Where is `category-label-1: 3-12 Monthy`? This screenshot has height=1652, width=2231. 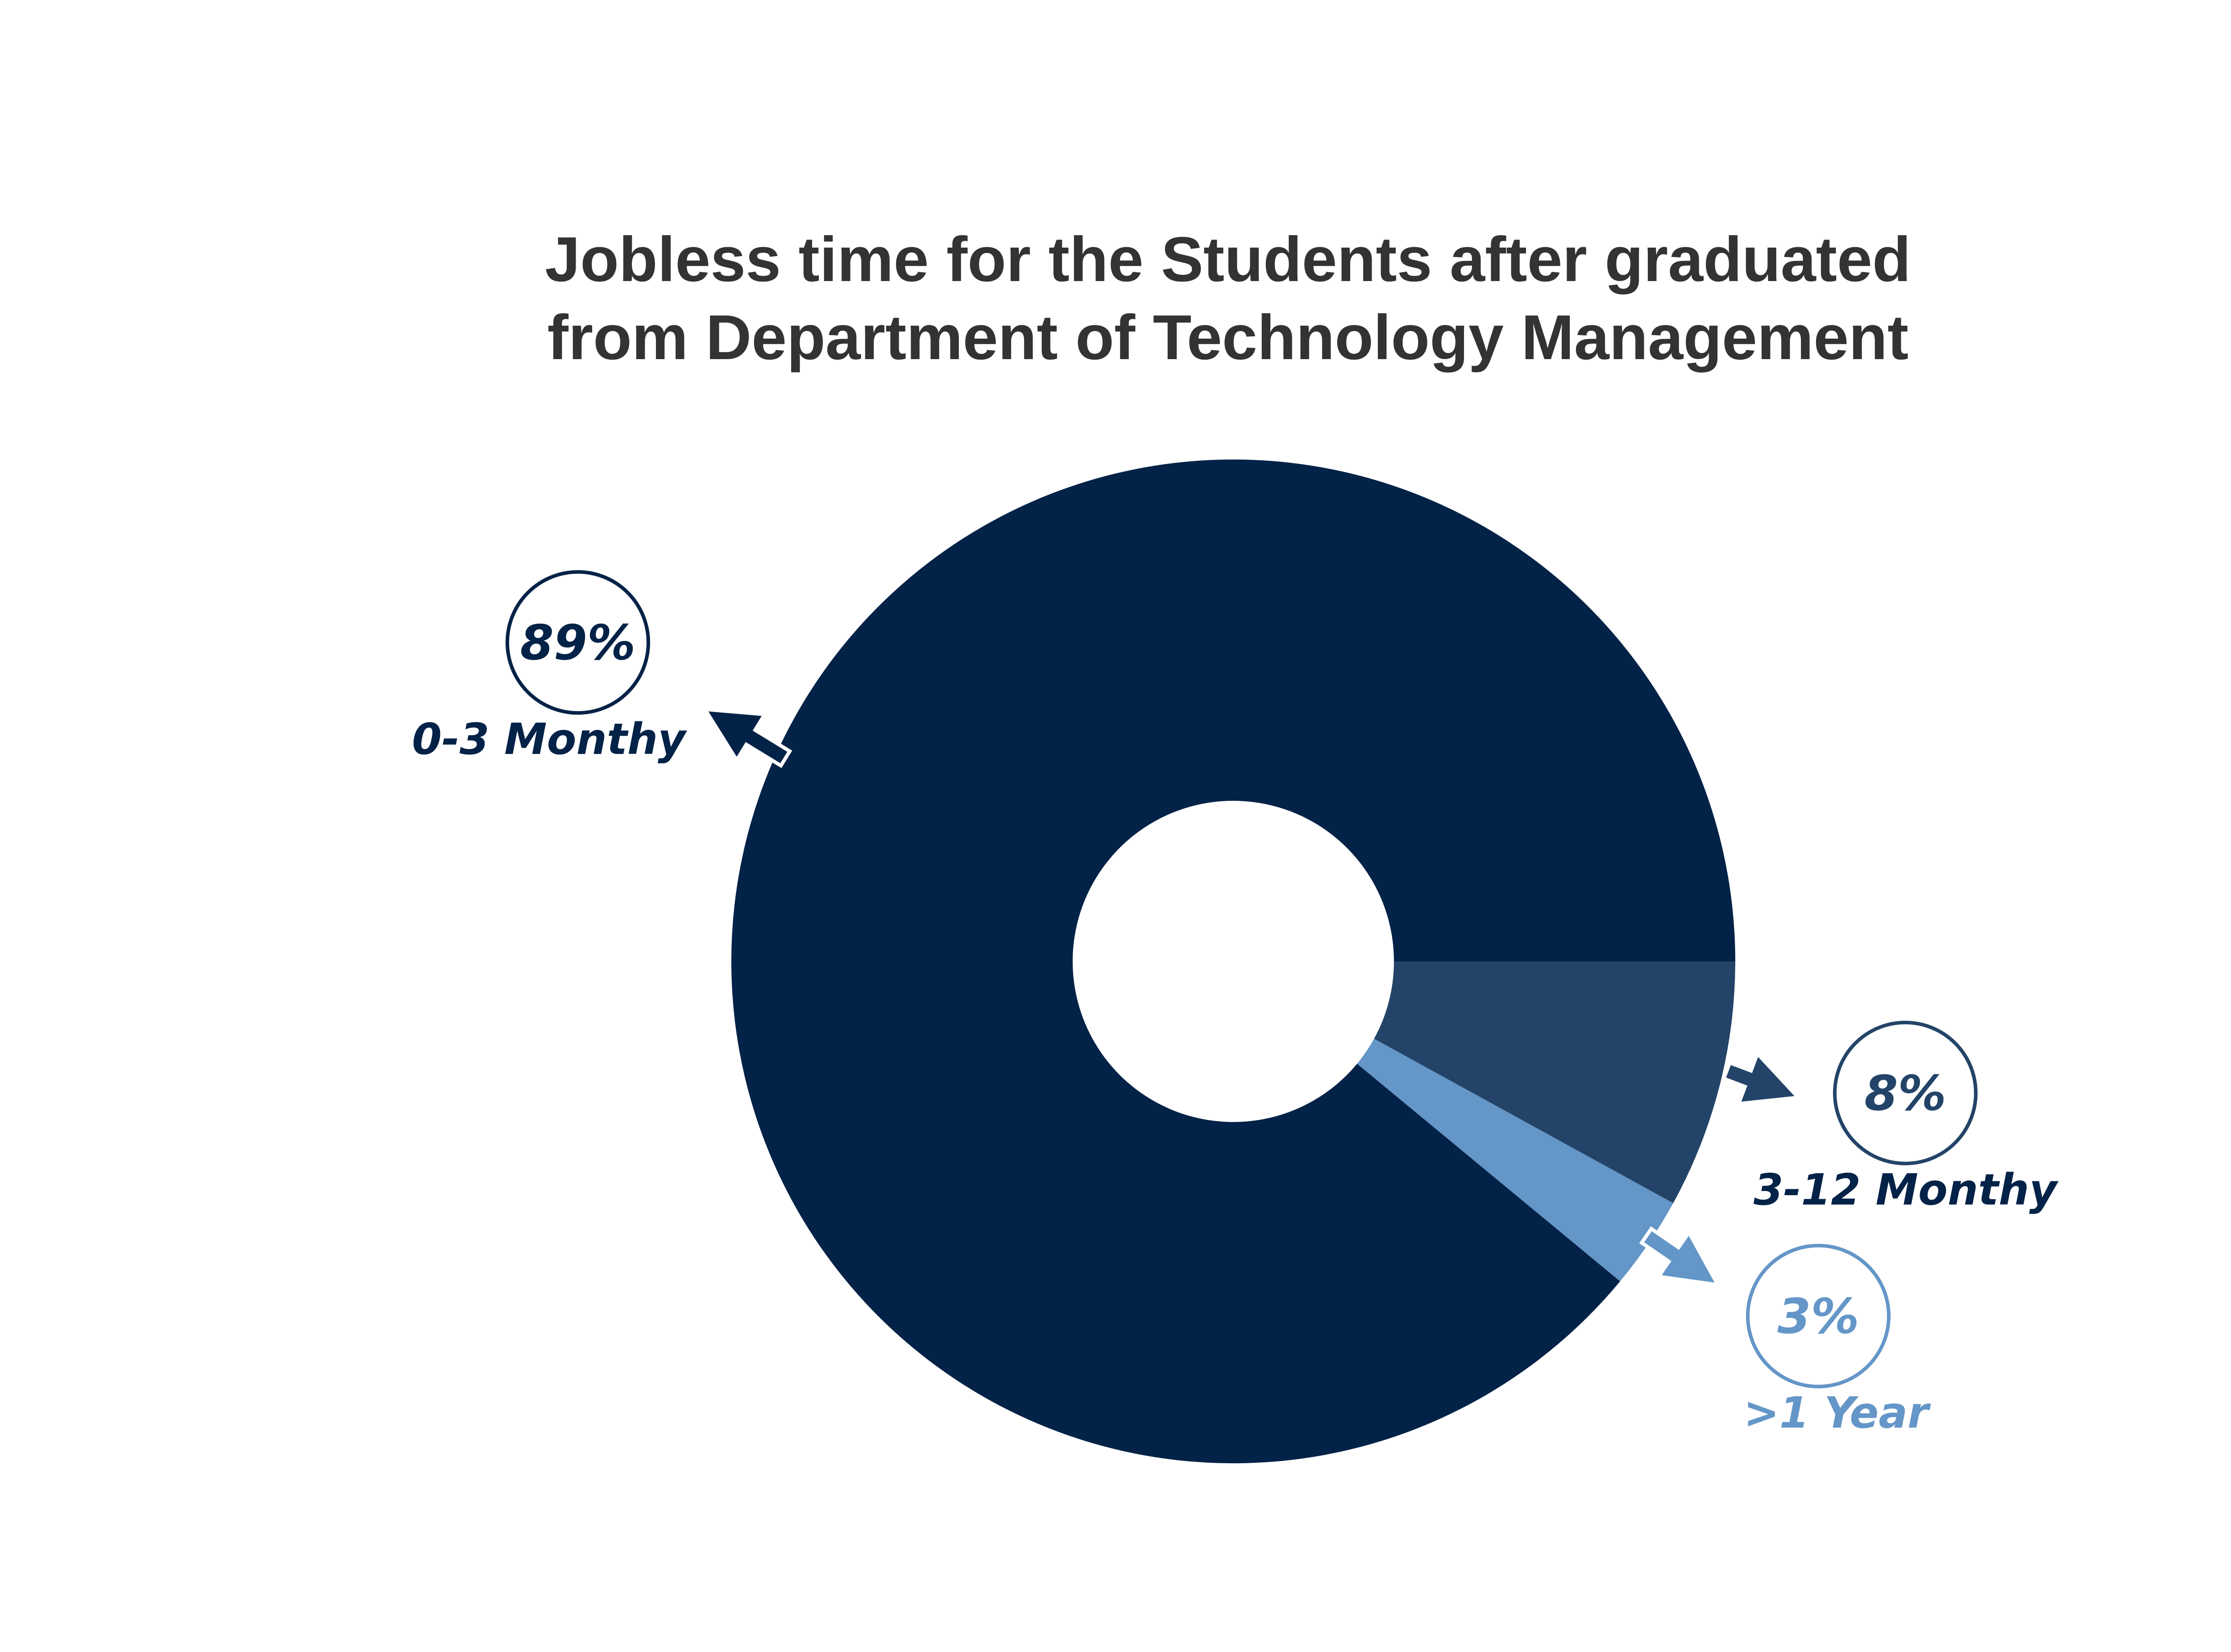
category-label-1: 3-12 Monthy is located at coordinates (1906, 1190).